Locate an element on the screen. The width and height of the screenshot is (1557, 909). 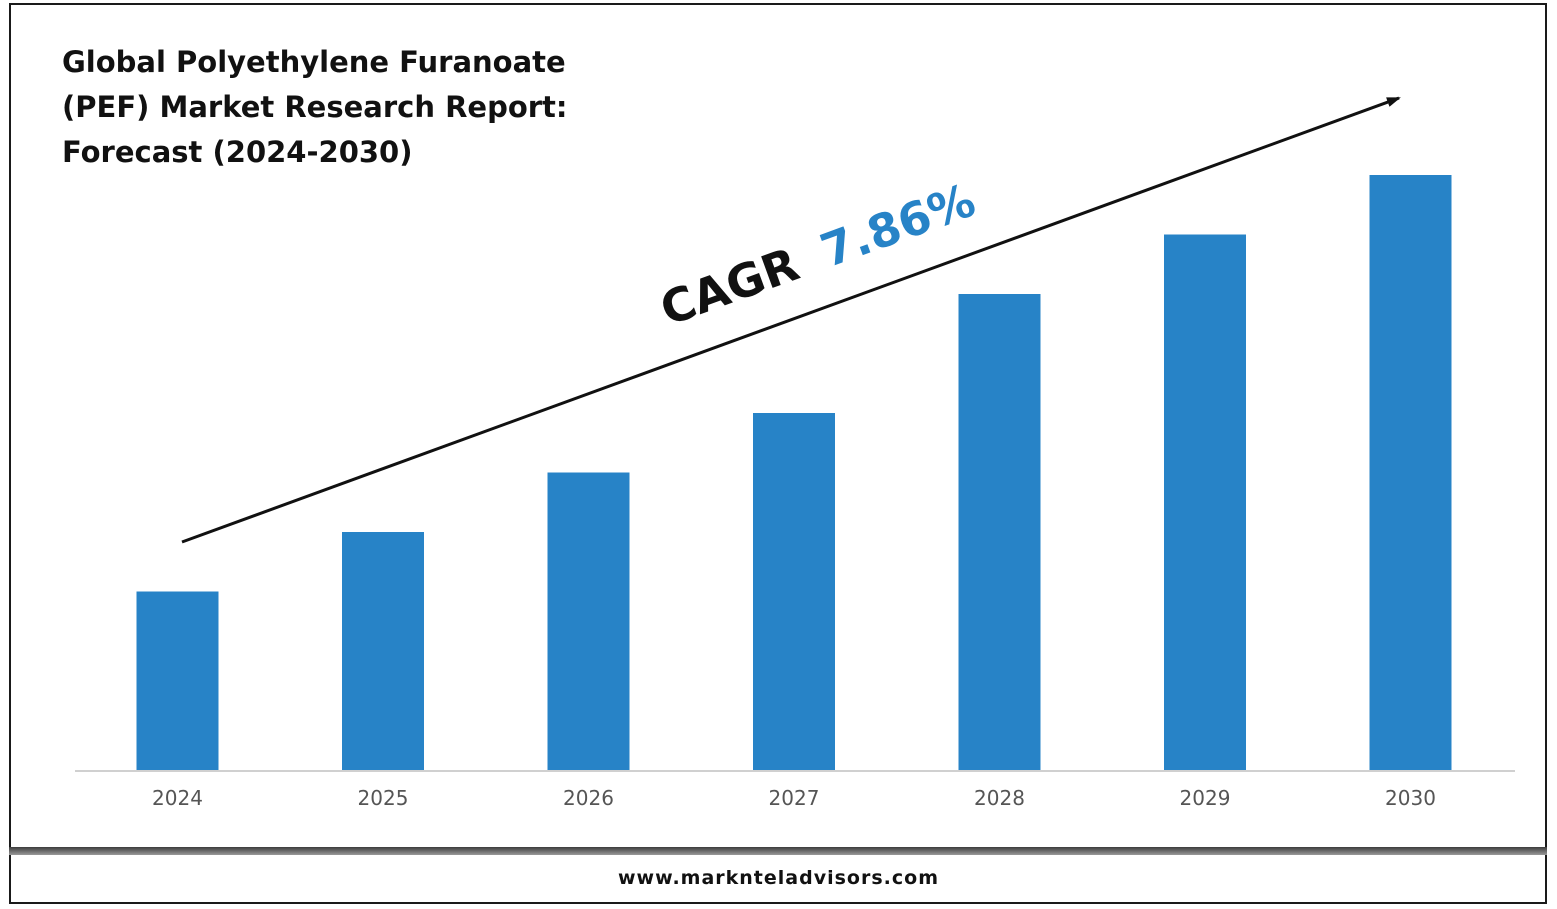
bar-2024 is located at coordinates (177, 680).